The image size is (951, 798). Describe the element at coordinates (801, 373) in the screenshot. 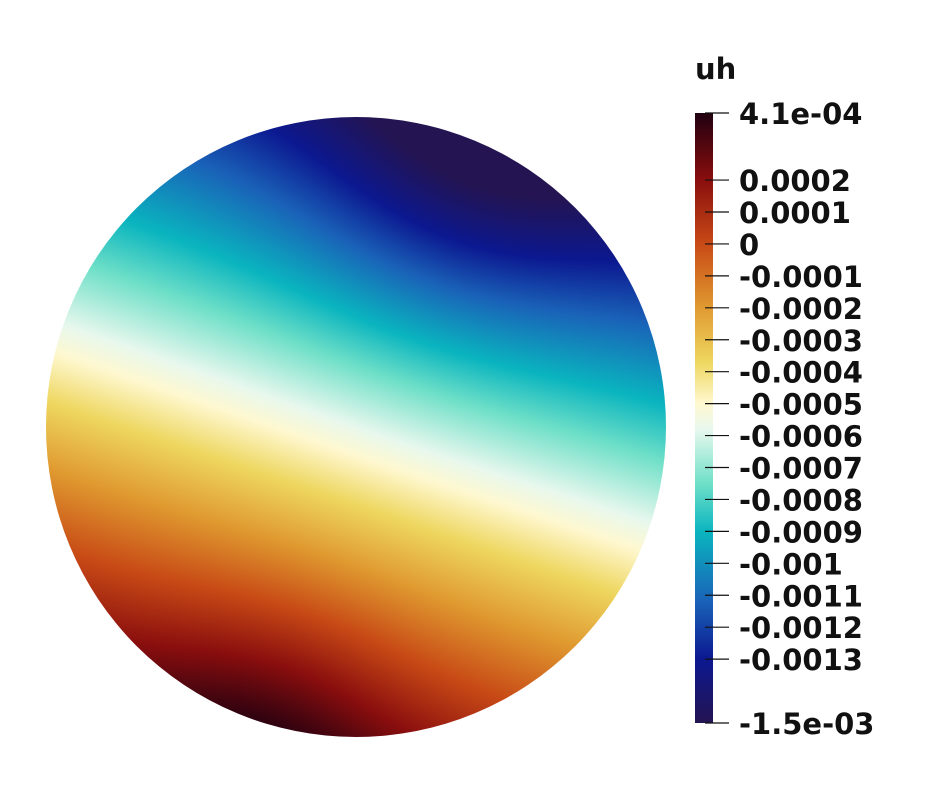

I see `tick-6-label: -0.0004` at that location.